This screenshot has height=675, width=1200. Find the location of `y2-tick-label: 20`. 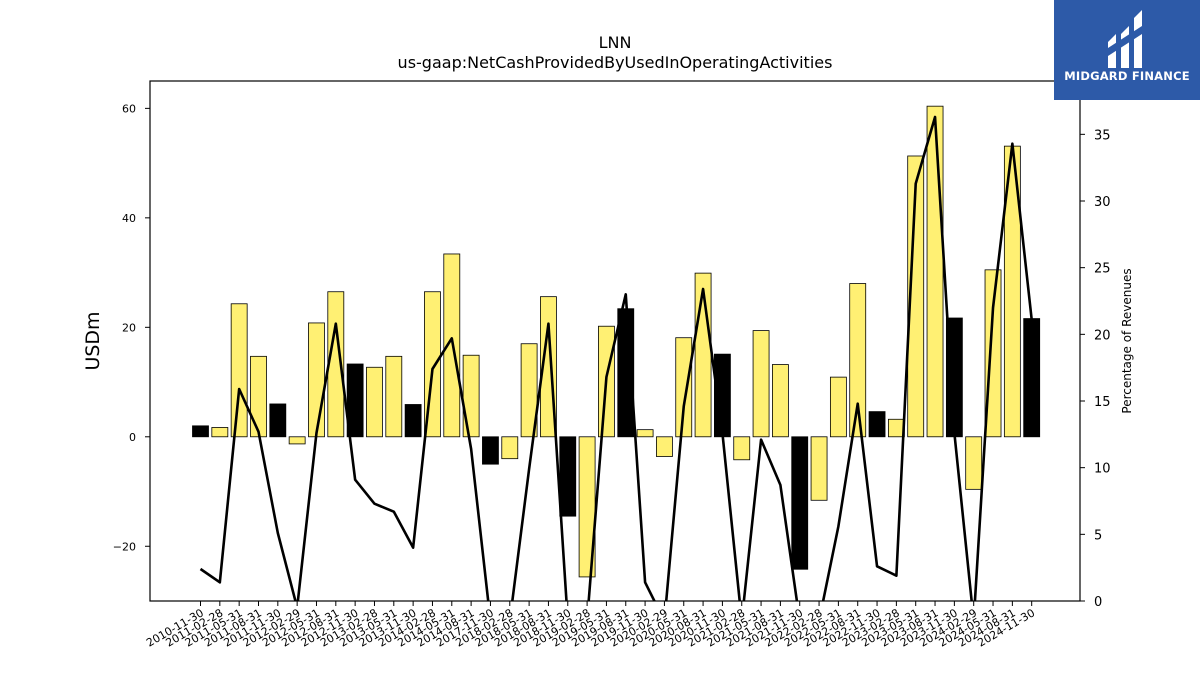

y2-tick-label: 20 is located at coordinates (1102, 335).